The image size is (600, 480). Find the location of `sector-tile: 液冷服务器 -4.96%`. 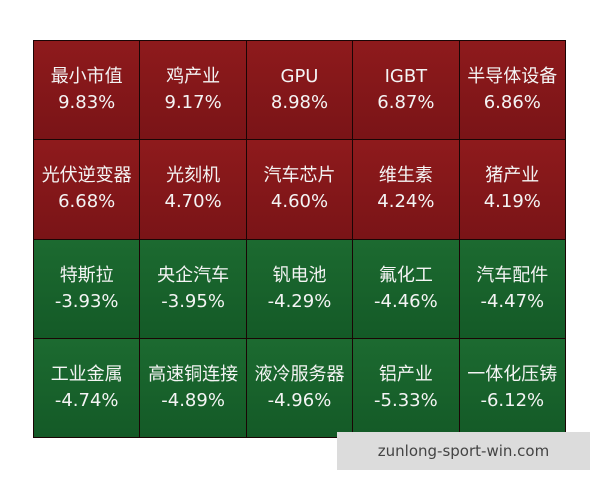

sector-tile: 液冷服务器 -4.96% is located at coordinates (299, 387).